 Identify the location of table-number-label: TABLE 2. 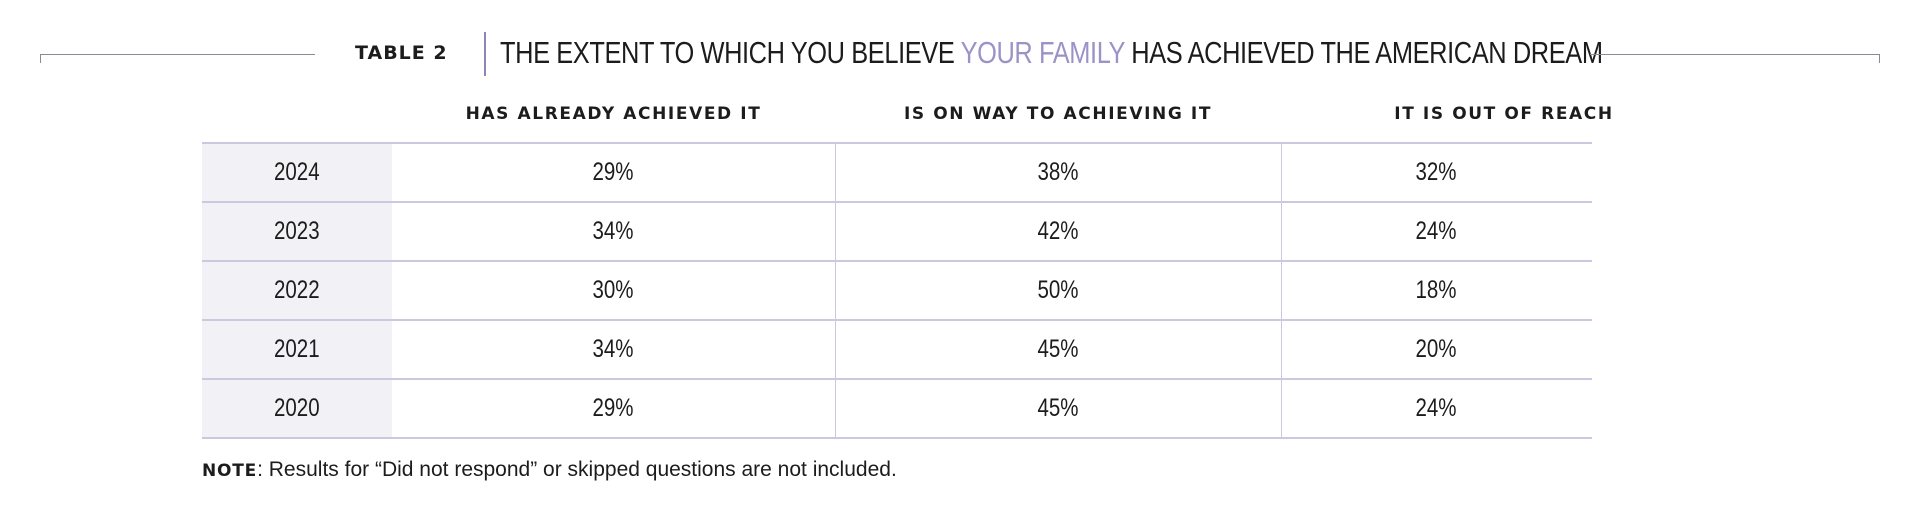
(401, 53).